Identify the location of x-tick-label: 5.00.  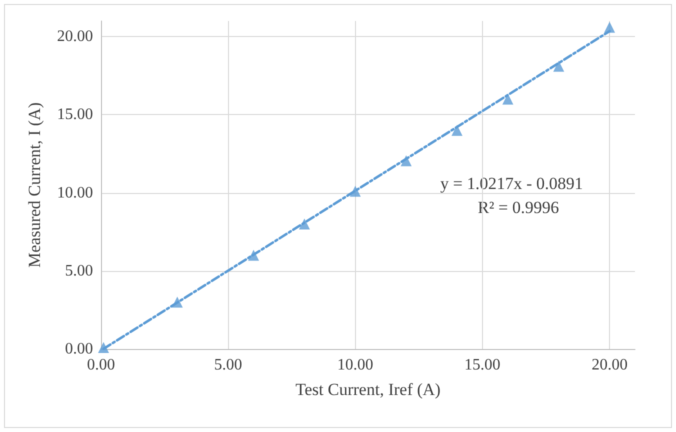
(228, 365).